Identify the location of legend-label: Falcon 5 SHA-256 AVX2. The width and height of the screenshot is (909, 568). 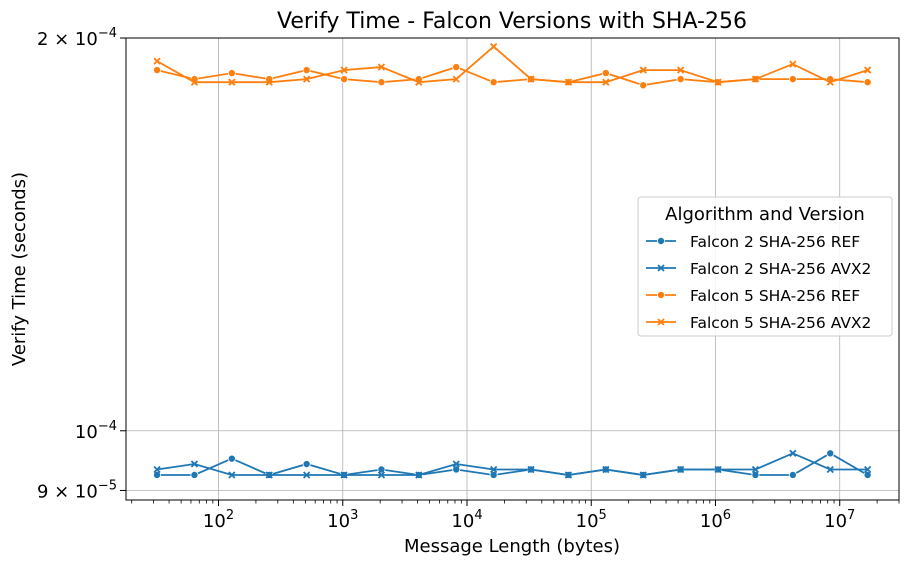
(780, 323).